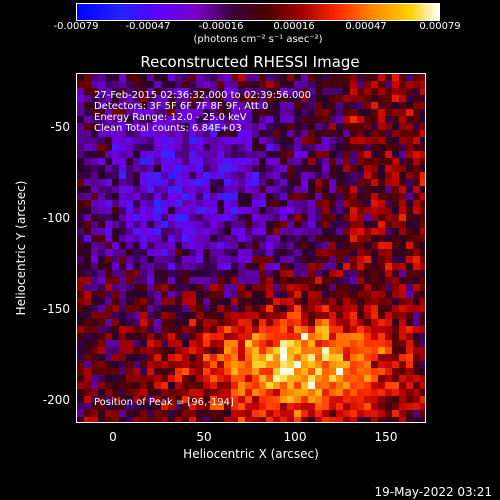  I want to click on colorbar, so click(258, 12).